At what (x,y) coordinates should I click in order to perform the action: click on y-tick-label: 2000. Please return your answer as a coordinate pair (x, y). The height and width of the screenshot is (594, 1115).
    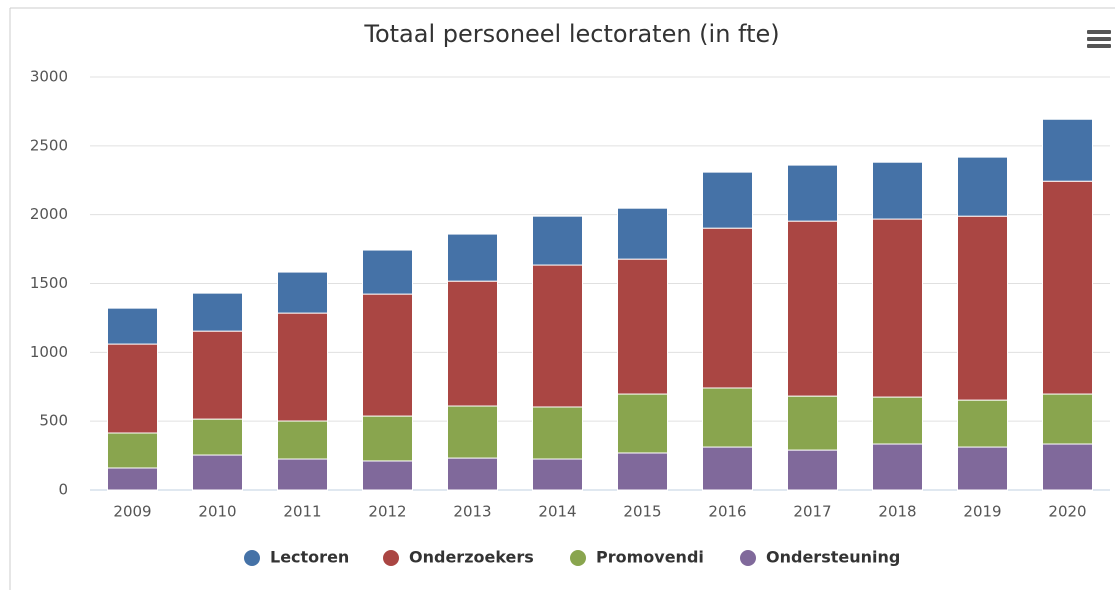
    Looking at the image, I should click on (49, 214).